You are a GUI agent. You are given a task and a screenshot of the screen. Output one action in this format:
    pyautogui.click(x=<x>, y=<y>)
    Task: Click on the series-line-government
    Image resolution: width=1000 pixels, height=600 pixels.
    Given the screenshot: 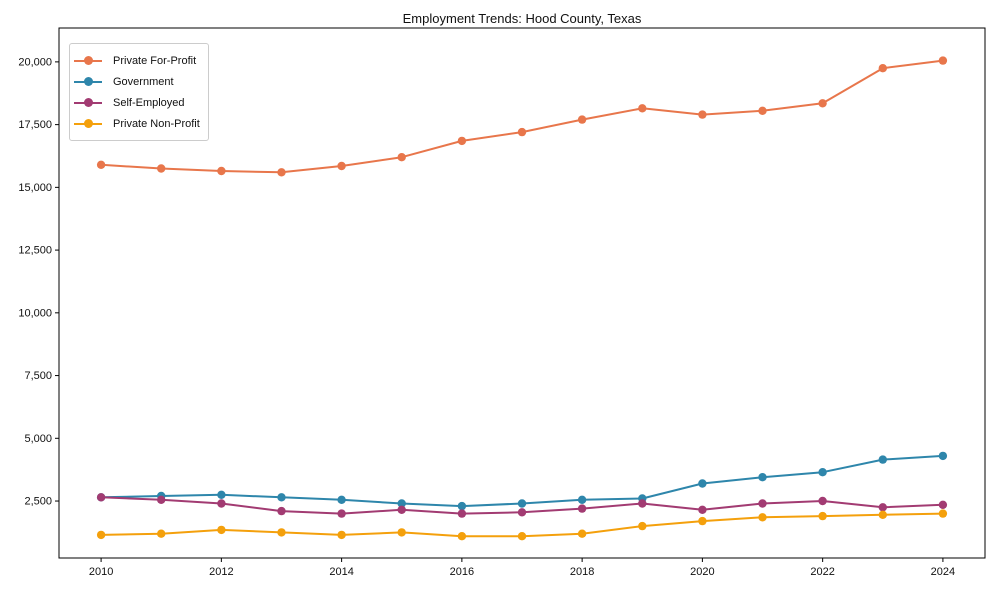 What is the action you would take?
    pyautogui.click(x=522, y=481)
    